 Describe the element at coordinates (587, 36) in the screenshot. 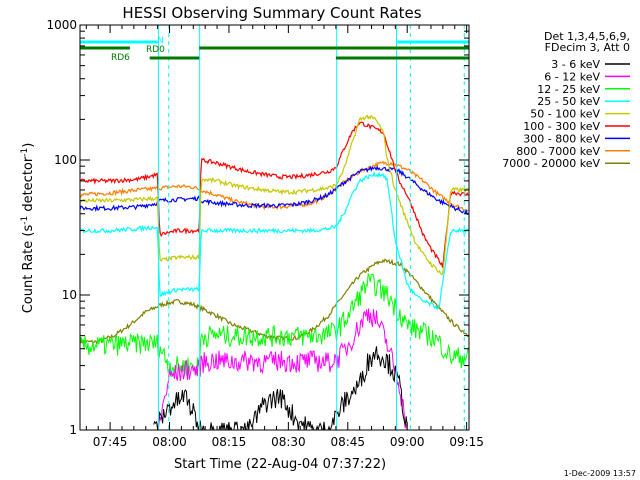

I see `legend-header-1: Det 1,3,4,5,6,9,` at that location.